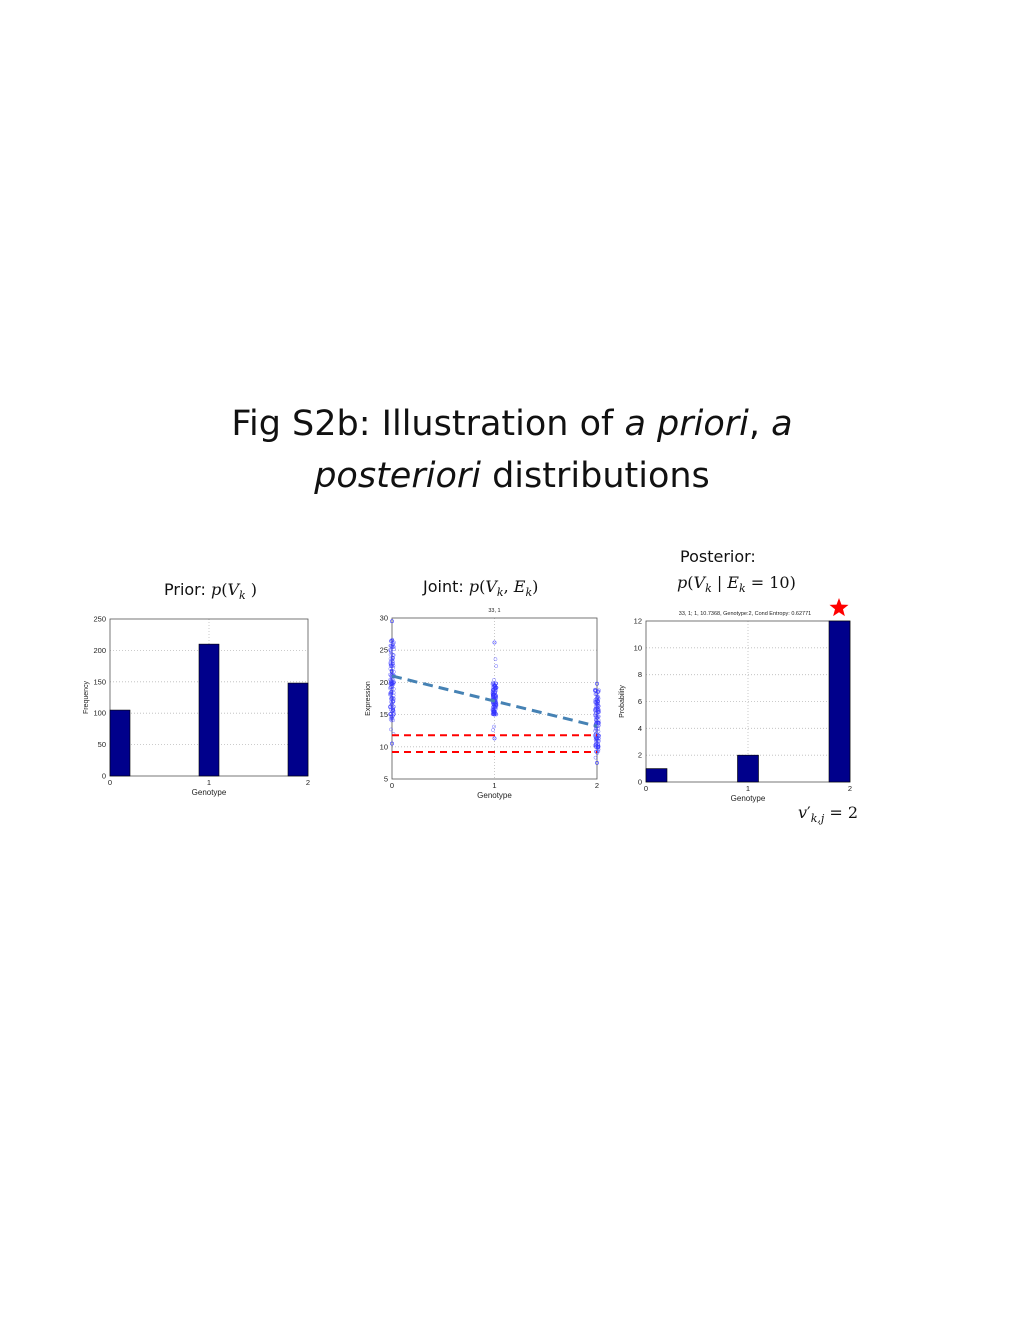 The image size is (1024, 1344). What do you see at coordinates (640, 701) in the screenshot?
I see `posterior-ytick-label: 6` at bounding box center [640, 701].